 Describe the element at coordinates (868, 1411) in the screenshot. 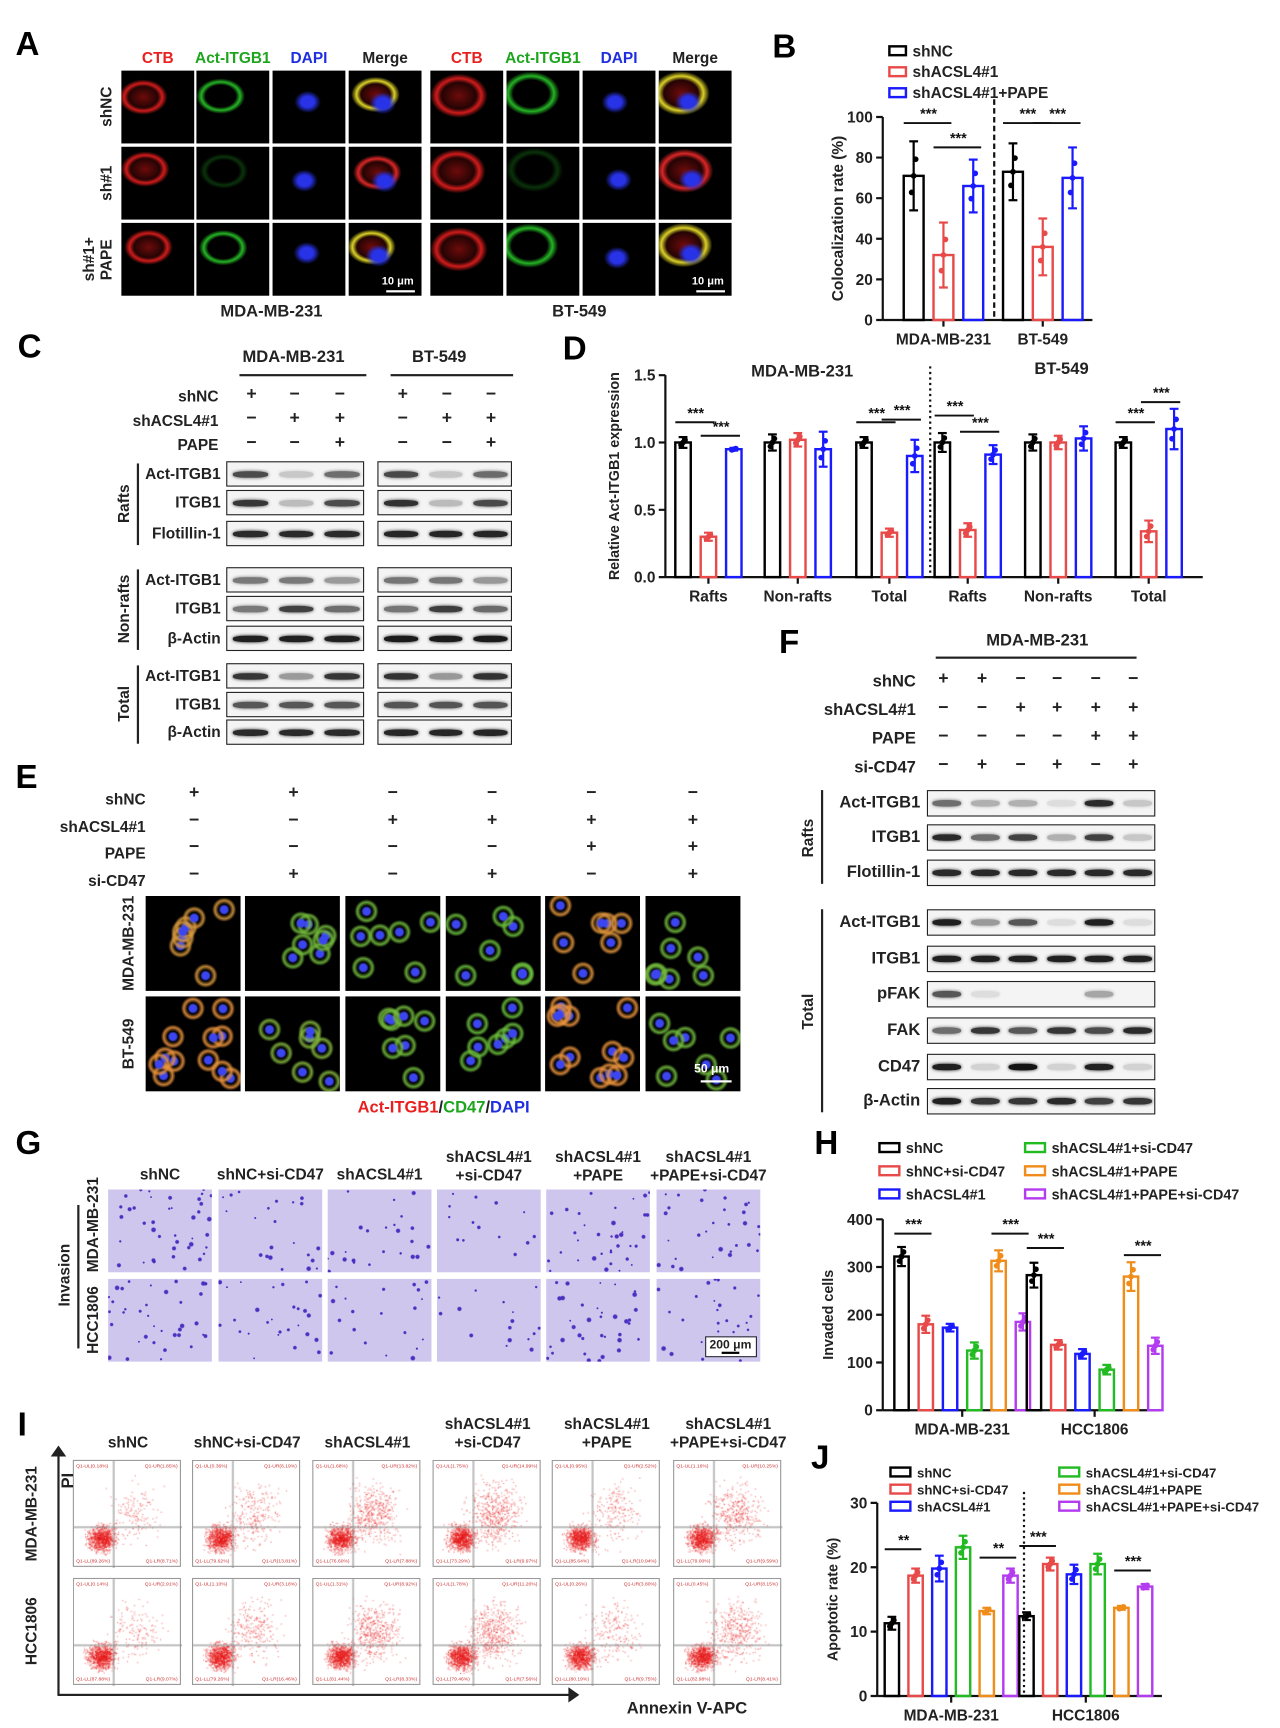

I see `y-tick-label: 0` at that location.